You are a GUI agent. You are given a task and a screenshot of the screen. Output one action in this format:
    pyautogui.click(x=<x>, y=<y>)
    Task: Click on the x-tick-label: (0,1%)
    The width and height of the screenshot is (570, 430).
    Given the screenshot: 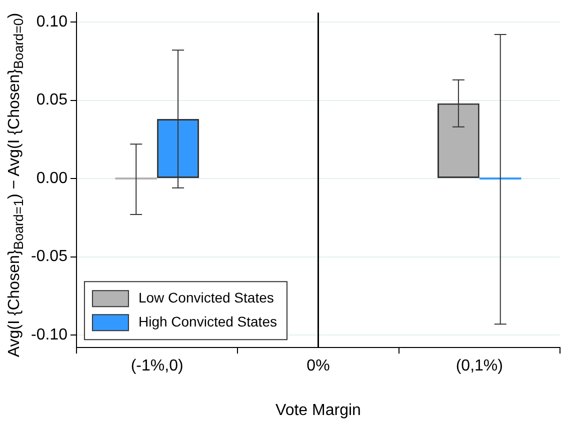 What is the action you would take?
    pyautogui.click(x=479, y=366)
    